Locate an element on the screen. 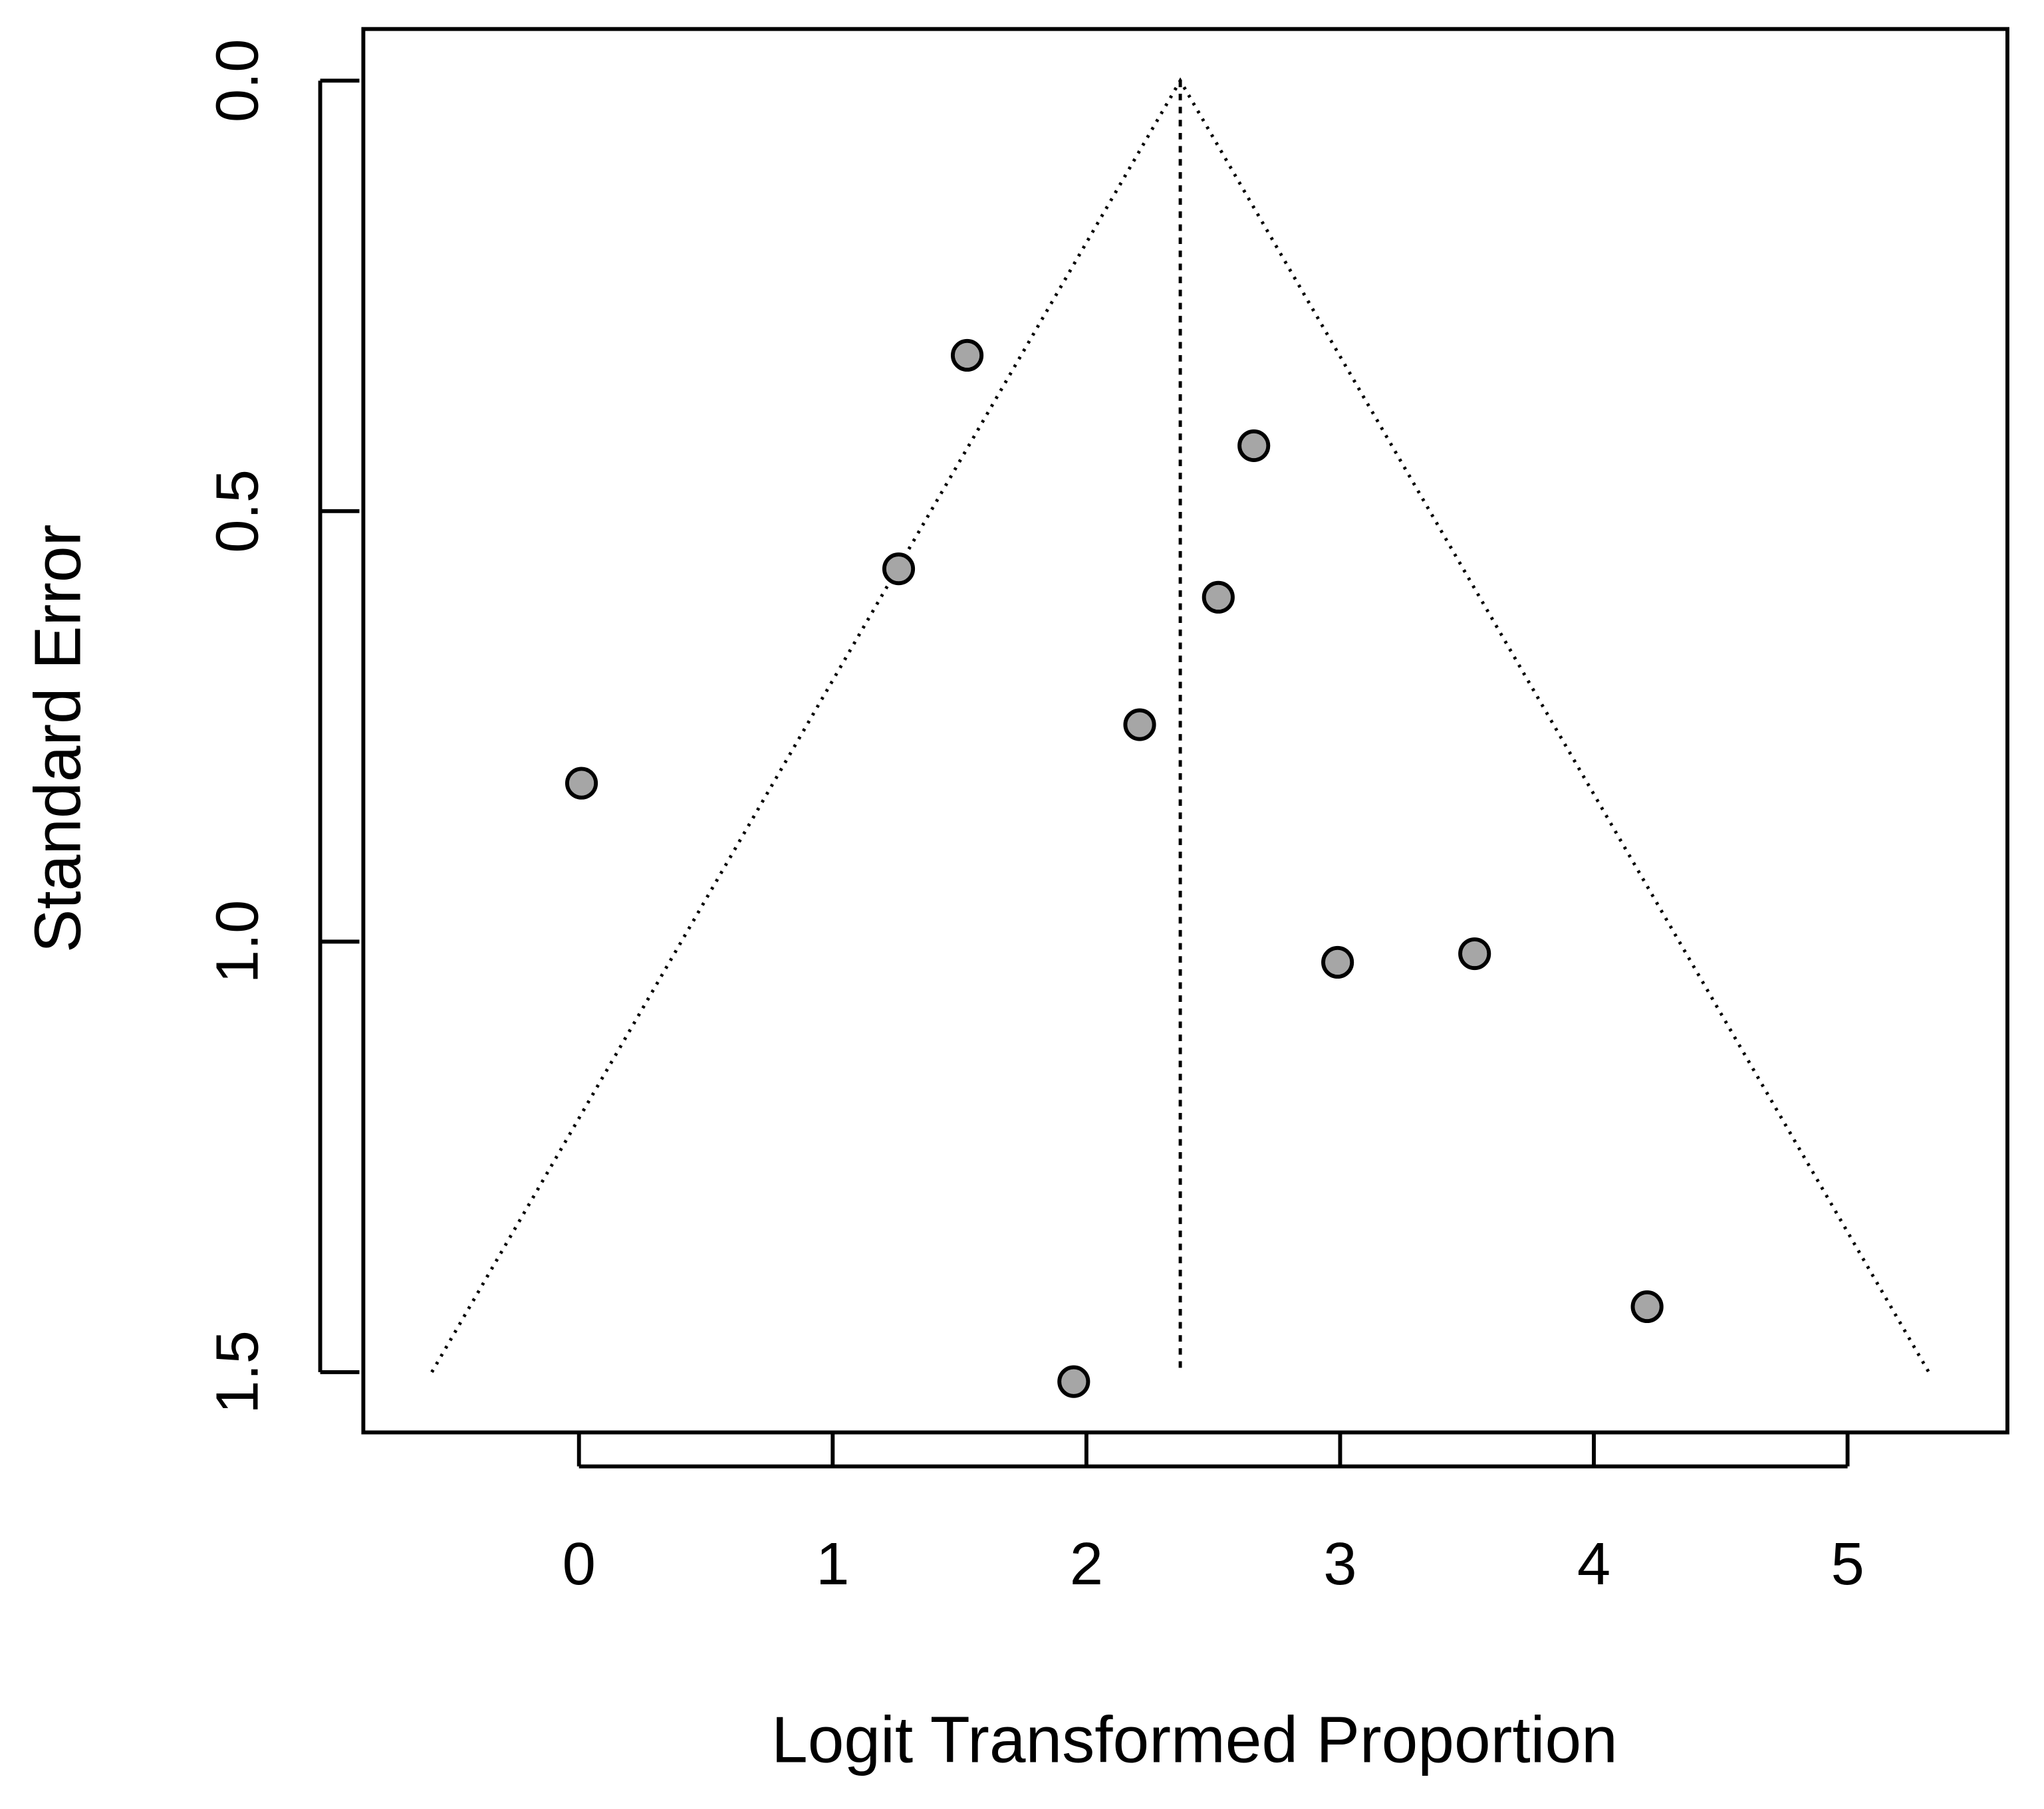 The image size is (2044, 1809). x-axis-title: Logit Transformed Proportion is located at coordinates (1194, 1739).